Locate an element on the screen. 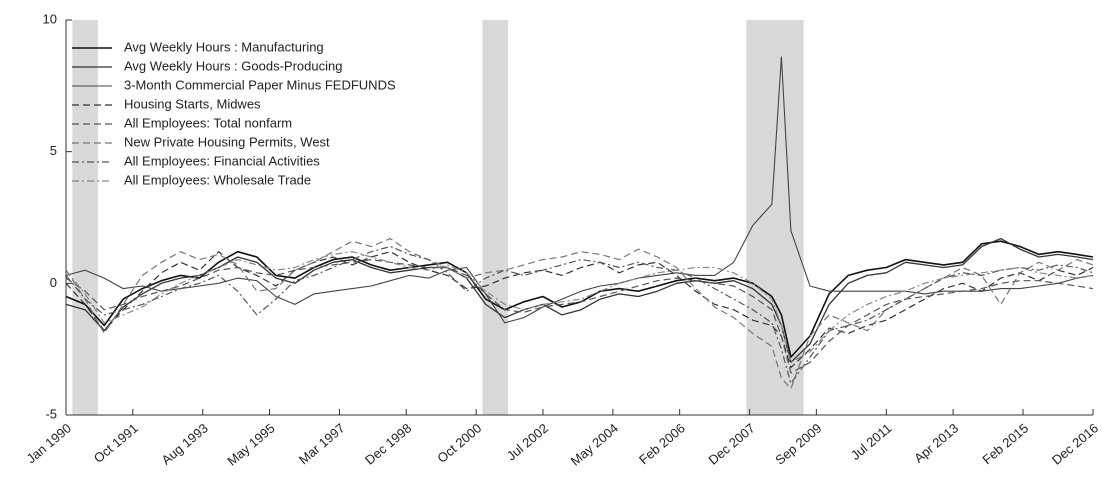 The width and height of the screenshot is (1105, 481). x-tick-label: Jul 2011 is located at coordinates (871, 441).